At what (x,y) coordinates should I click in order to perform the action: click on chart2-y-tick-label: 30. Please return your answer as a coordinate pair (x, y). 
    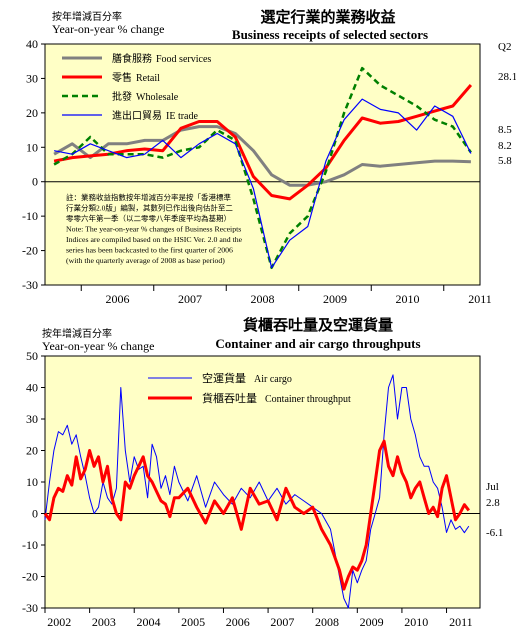
    Looking at the image, I should click on (32, 419).